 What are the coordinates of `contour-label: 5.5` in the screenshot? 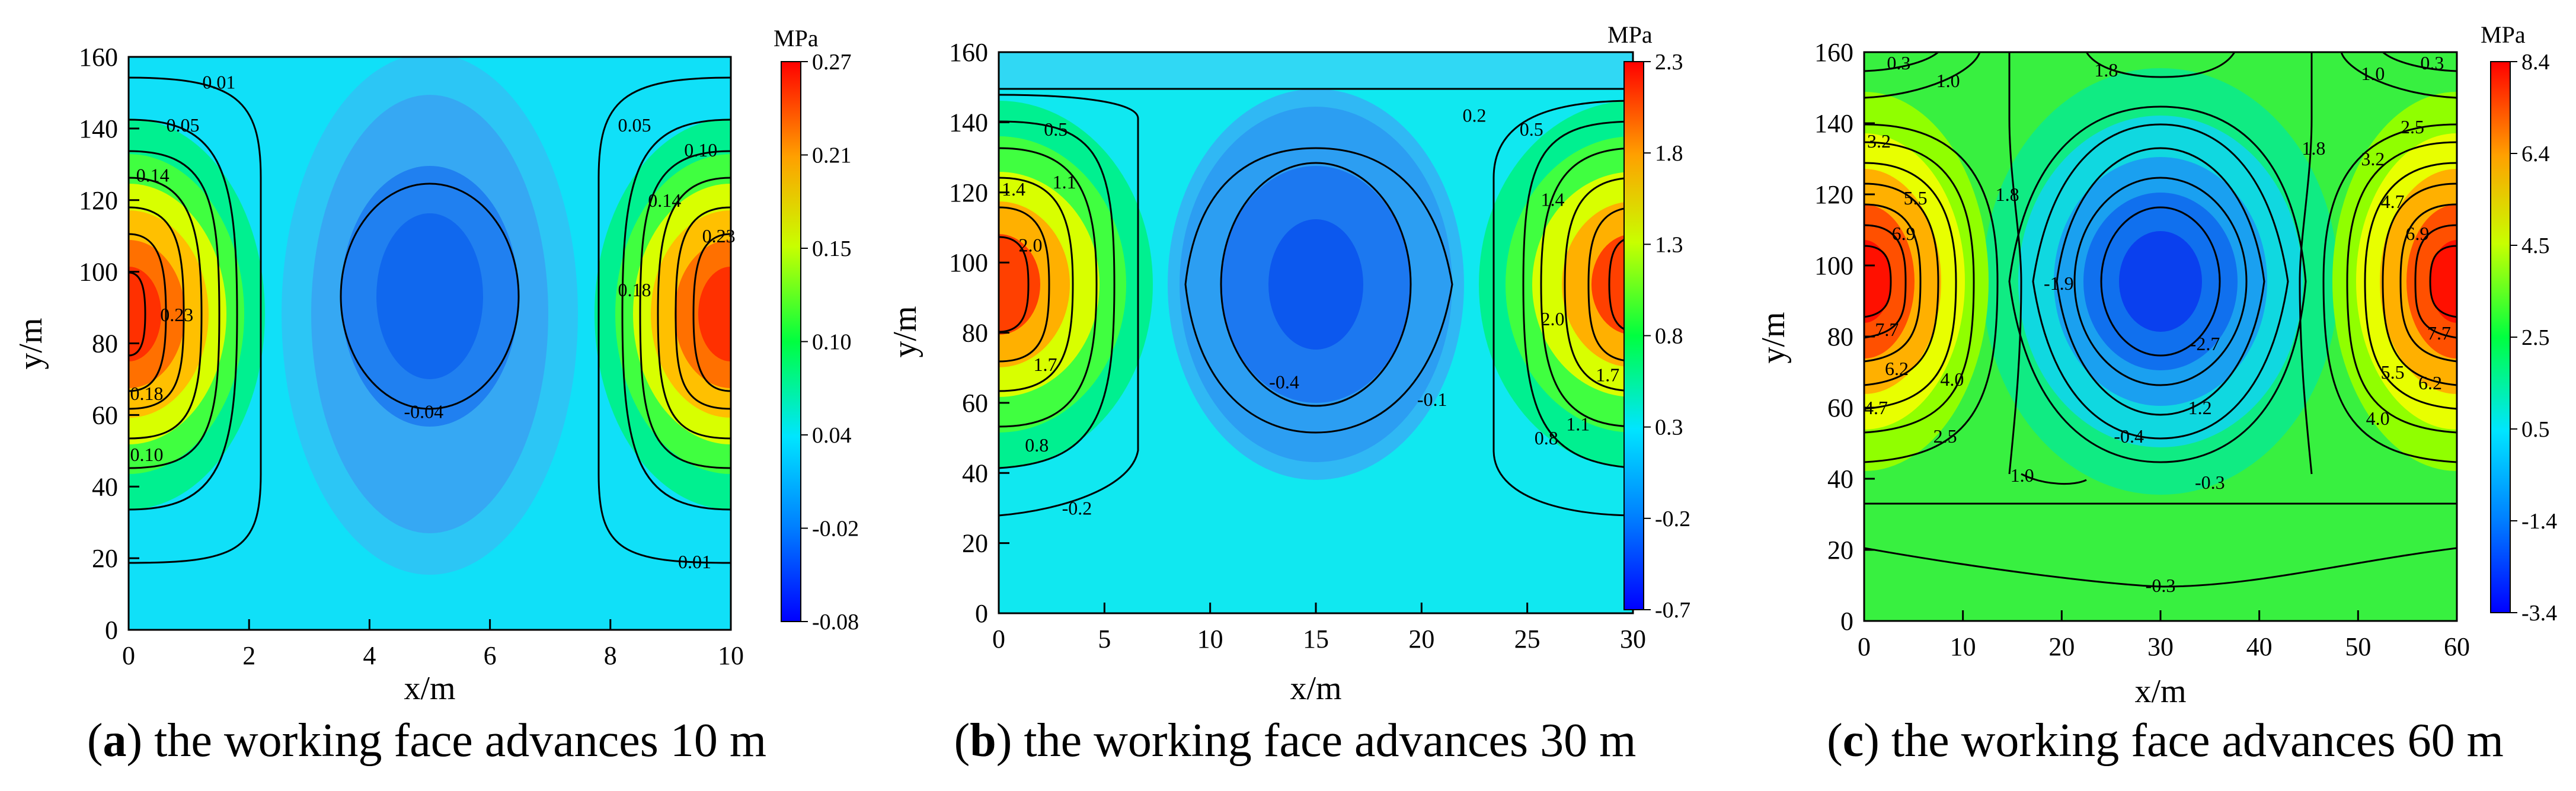 It's located at (2393, 372).